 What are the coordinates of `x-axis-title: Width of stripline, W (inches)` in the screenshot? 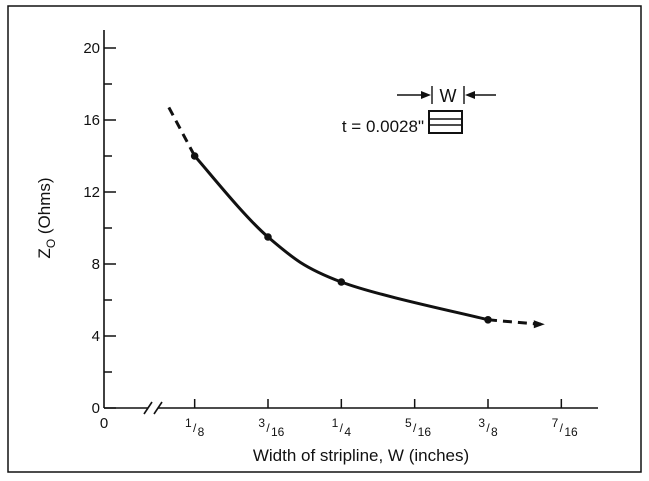 It's located at (361, 455).